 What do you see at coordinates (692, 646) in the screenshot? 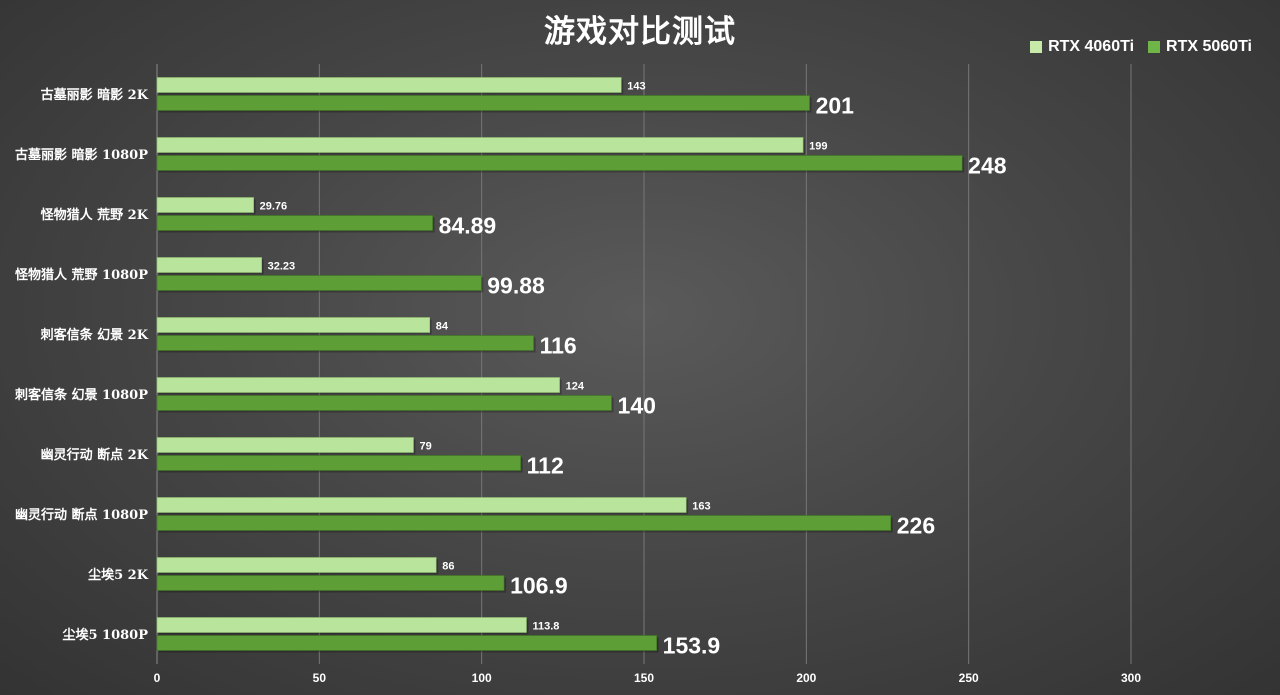
I see `data-label-rtx5060ti-10: 153.9` at bounding box center [692, 646].